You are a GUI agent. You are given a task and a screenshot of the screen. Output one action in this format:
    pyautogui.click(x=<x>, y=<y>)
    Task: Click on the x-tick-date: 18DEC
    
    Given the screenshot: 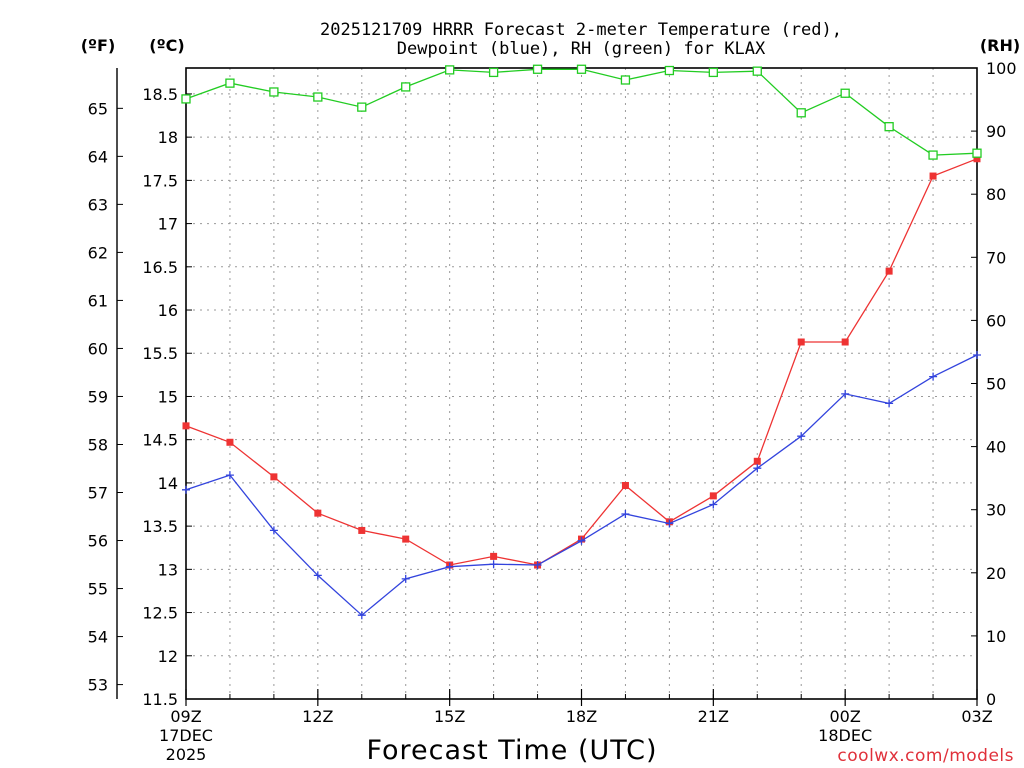 What is the action you would take?
    pyautogui.click(x=845, y=735)
    